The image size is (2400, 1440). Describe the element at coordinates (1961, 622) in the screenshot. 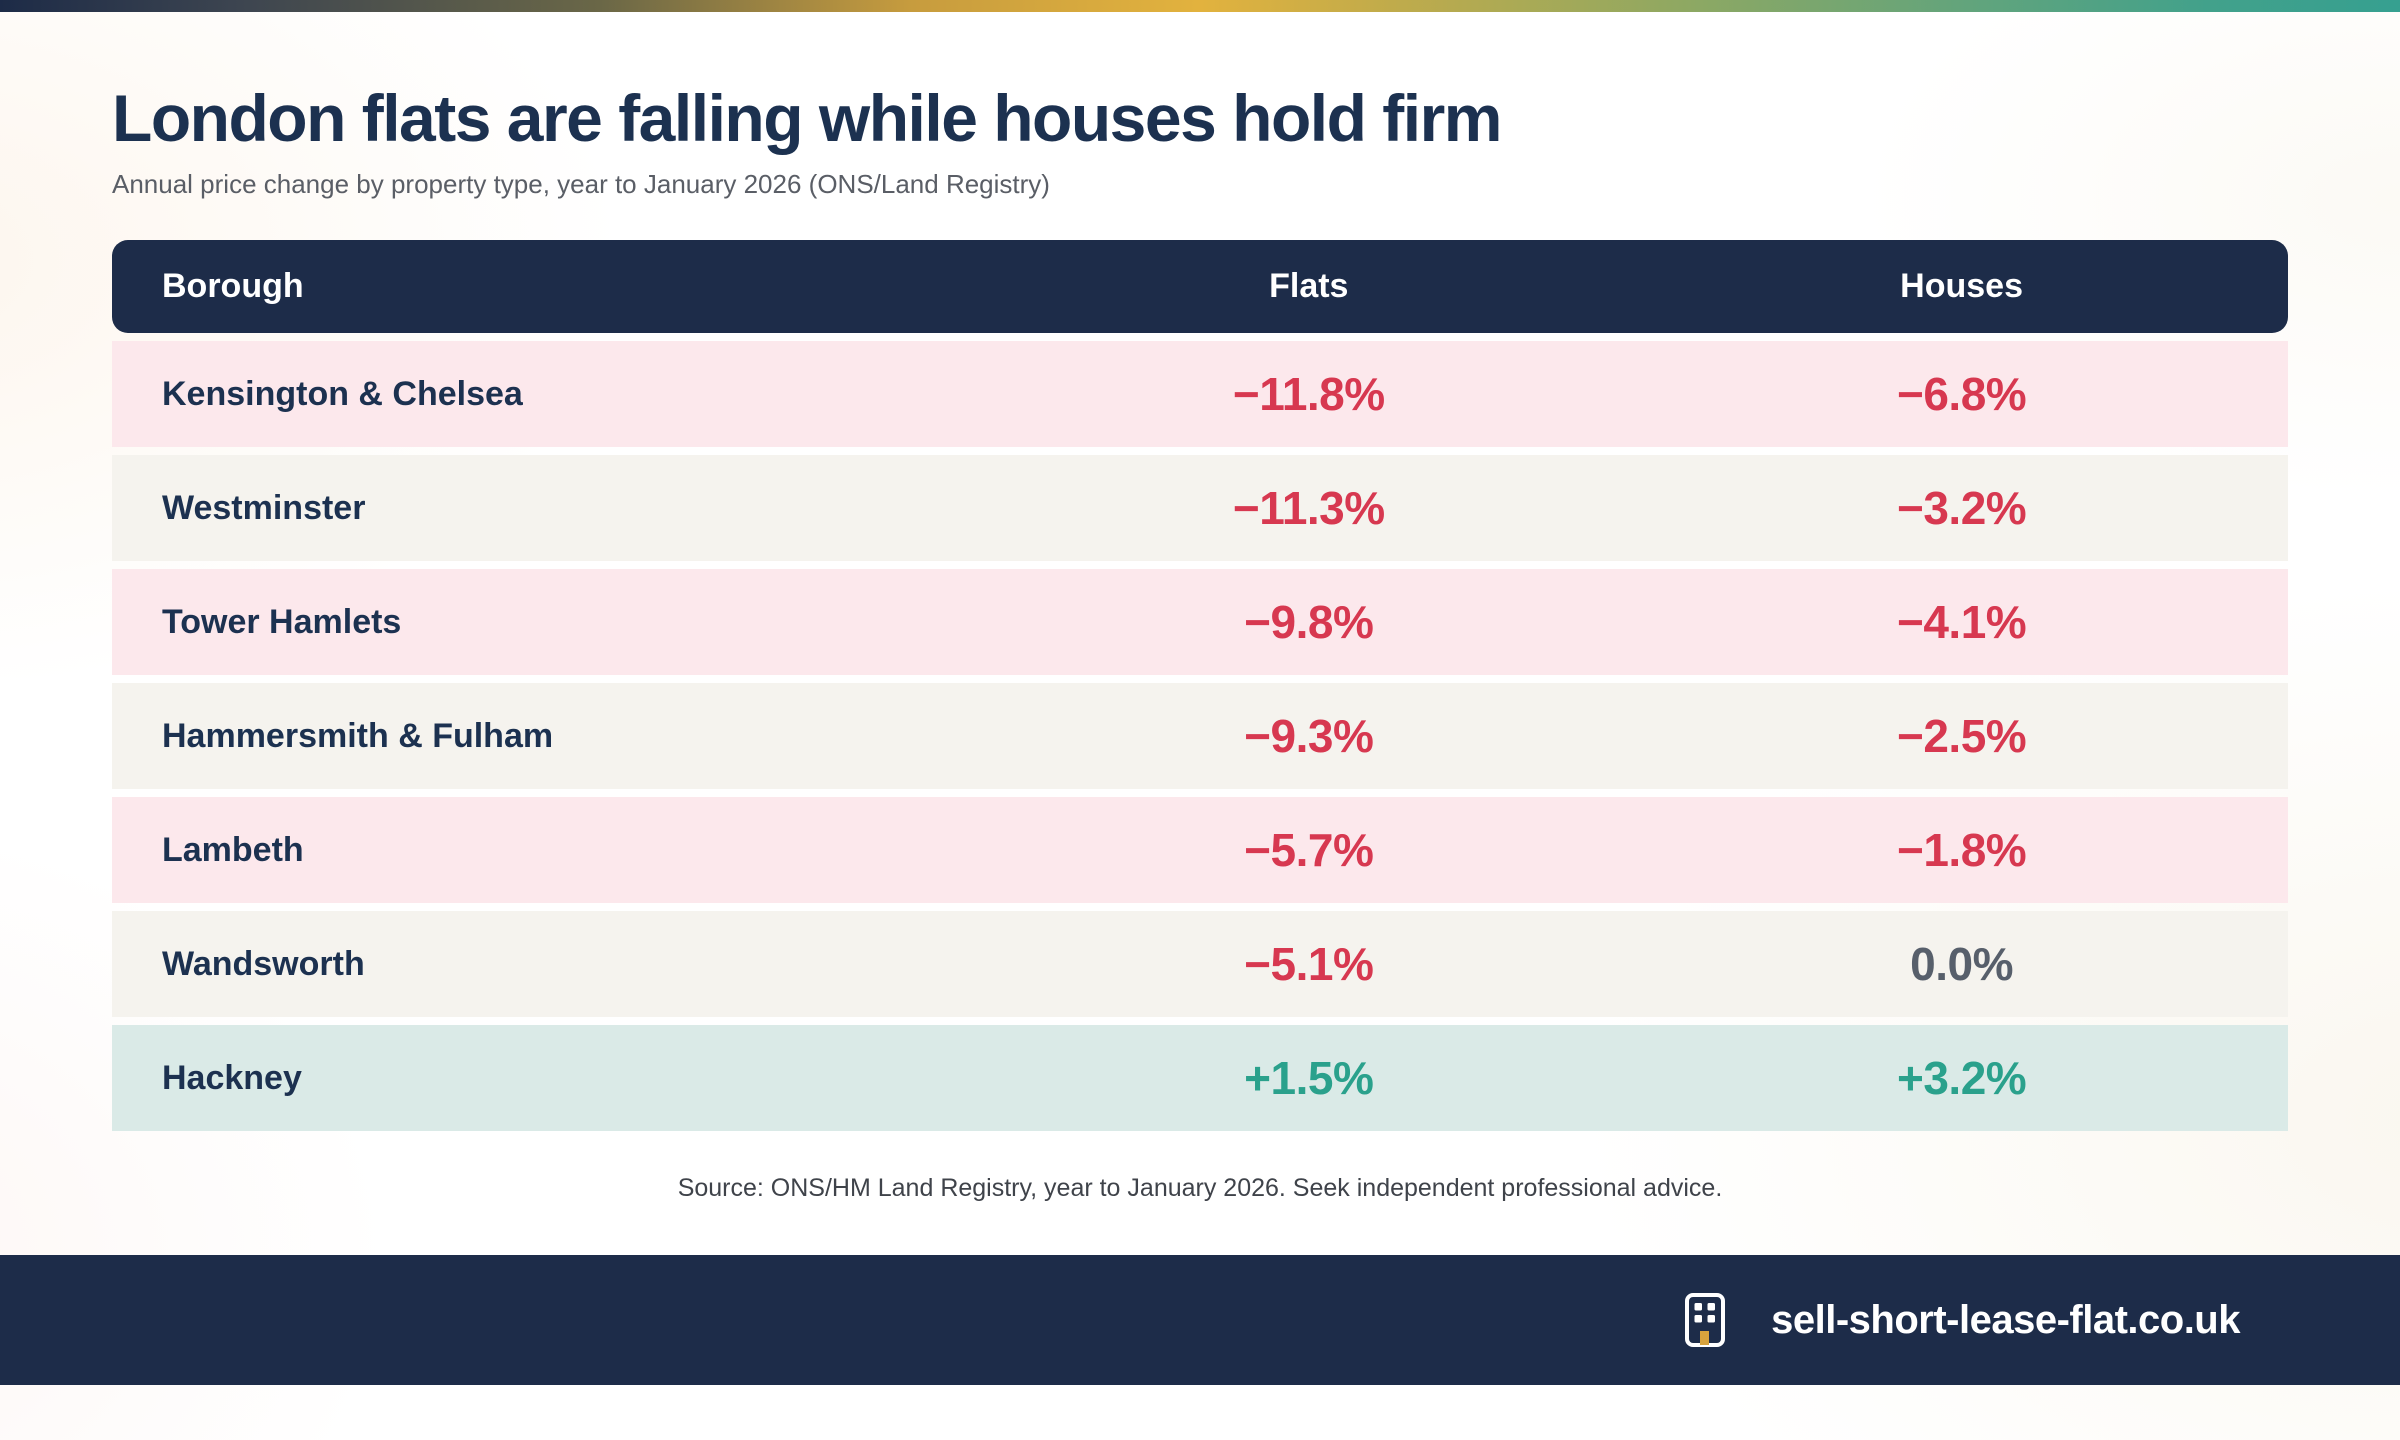

I see `houses-value: −4.1%` at that location.